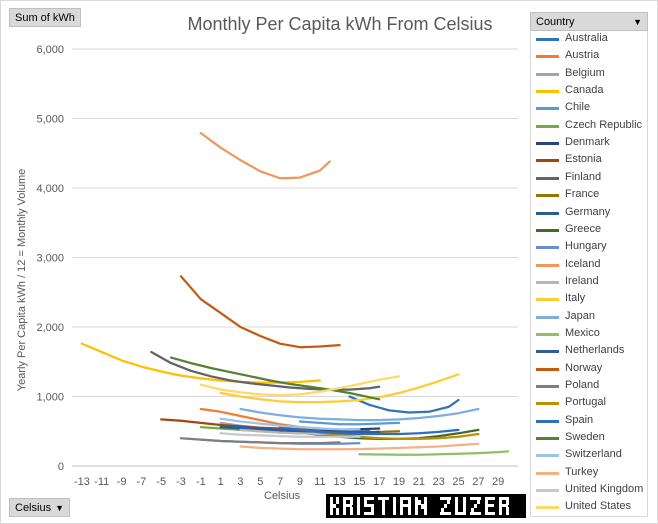 The height and width of the screenshot is (524, 658). I want to click on legend-item: Estonia, so click(590, 160).